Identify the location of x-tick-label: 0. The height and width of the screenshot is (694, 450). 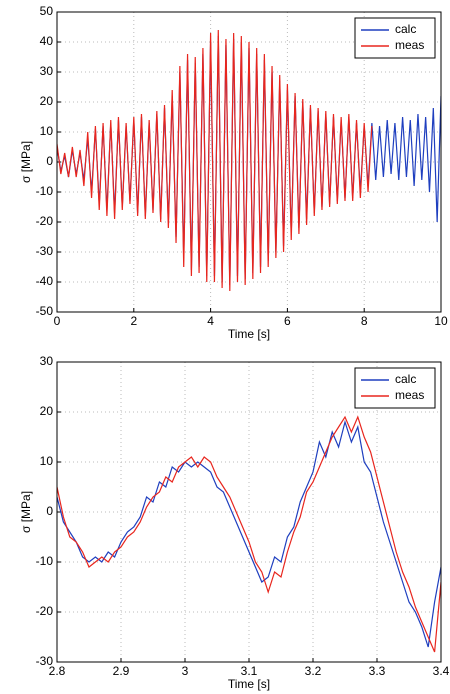
(57, 321).